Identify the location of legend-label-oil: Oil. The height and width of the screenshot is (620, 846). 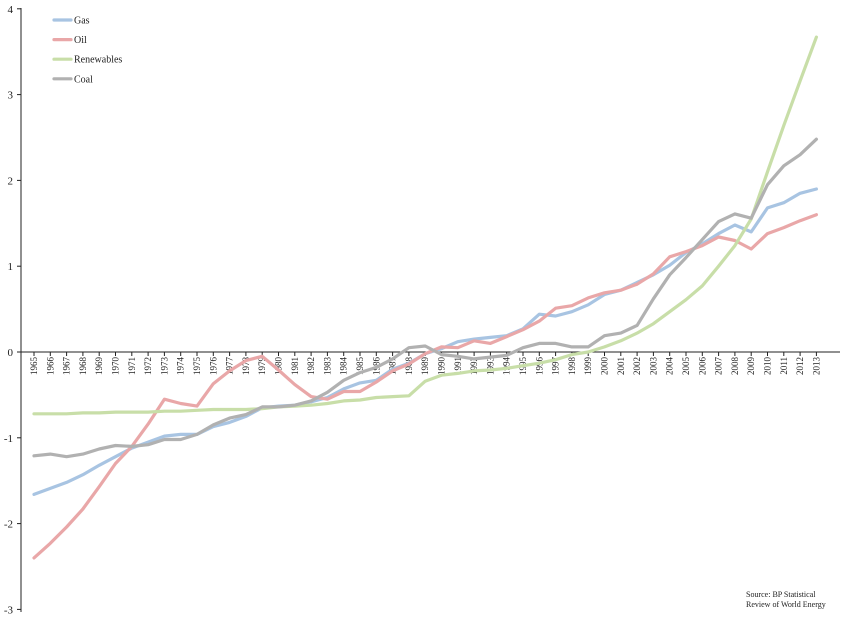
(80, 40).